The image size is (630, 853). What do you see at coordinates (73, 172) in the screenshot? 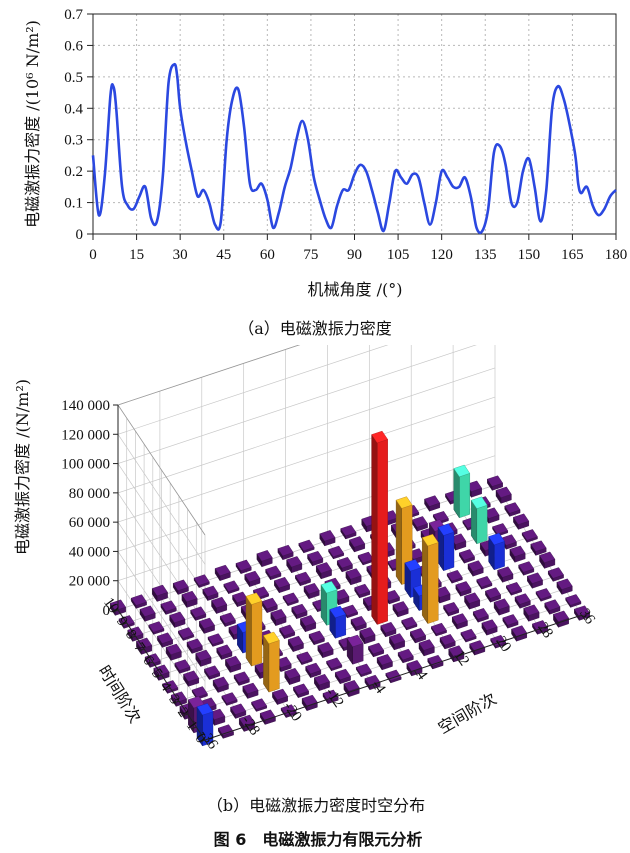
I see `y-tick-label: 0.2` at bounding box center [73, 172].